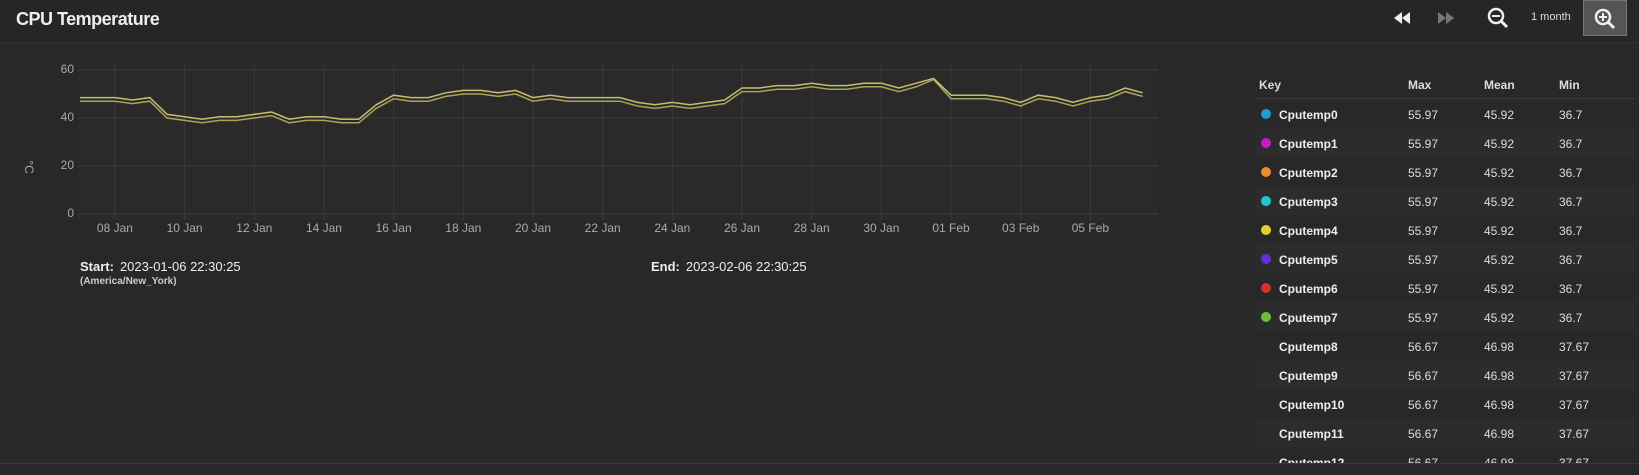 The height and width of the screenshot is (475, 1639). Describe the element at coordinates (1499, 85) in the screenshot. I see `column-header: Mean` at that location.